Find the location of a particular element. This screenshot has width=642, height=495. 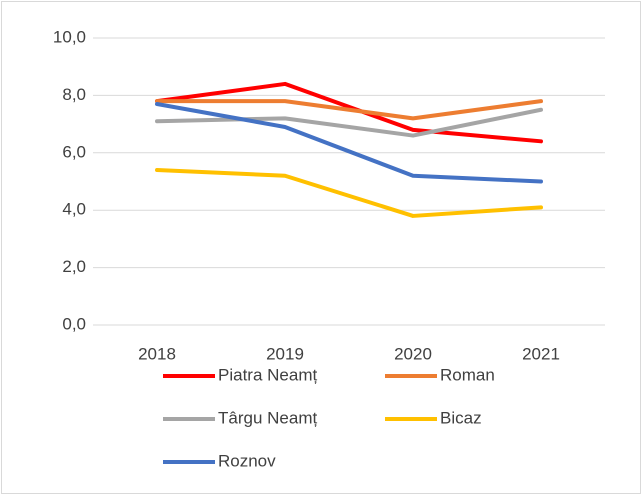

x-tick-label: 2021 is located at coordinates (541, 353).